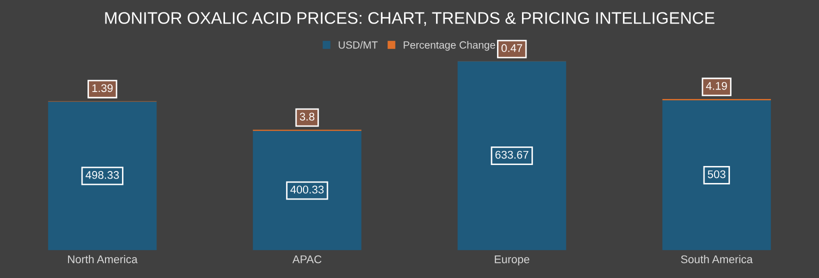  Describe the element at coordinates (512, 260) in the screenshot. I see `x-tick-label: Europe` at that location.